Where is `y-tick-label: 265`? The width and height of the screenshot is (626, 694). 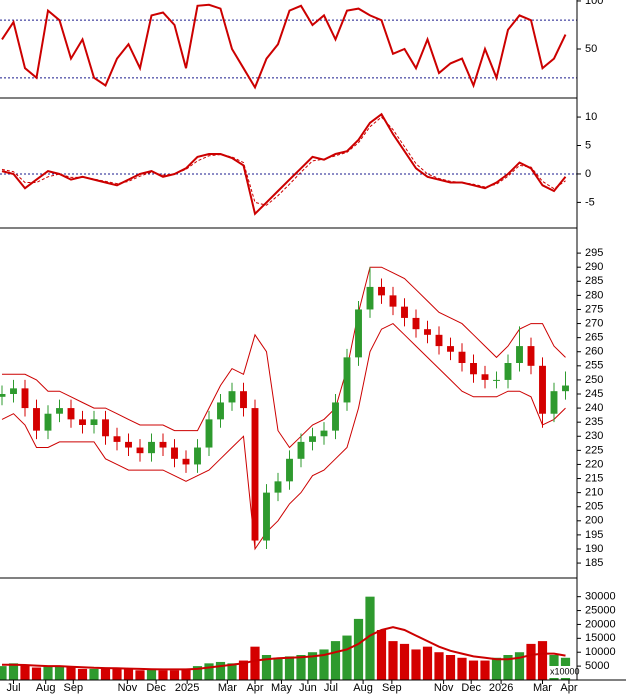 y-tick-label: 265 is located at coordinates (594, 338).